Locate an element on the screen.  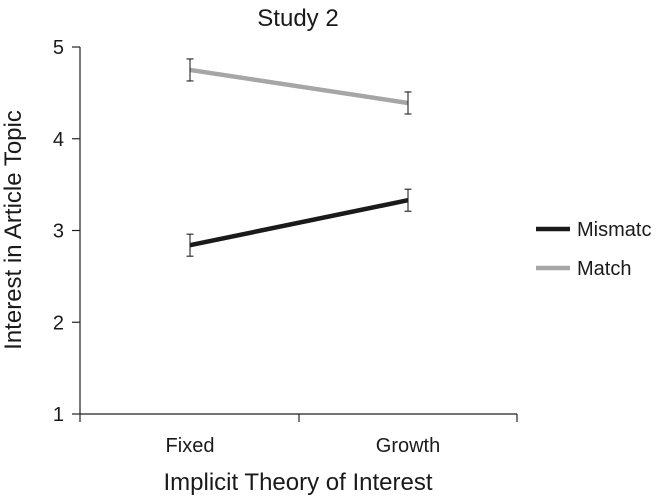
legend-label: Mismatc is located at coordinates (614, 230).